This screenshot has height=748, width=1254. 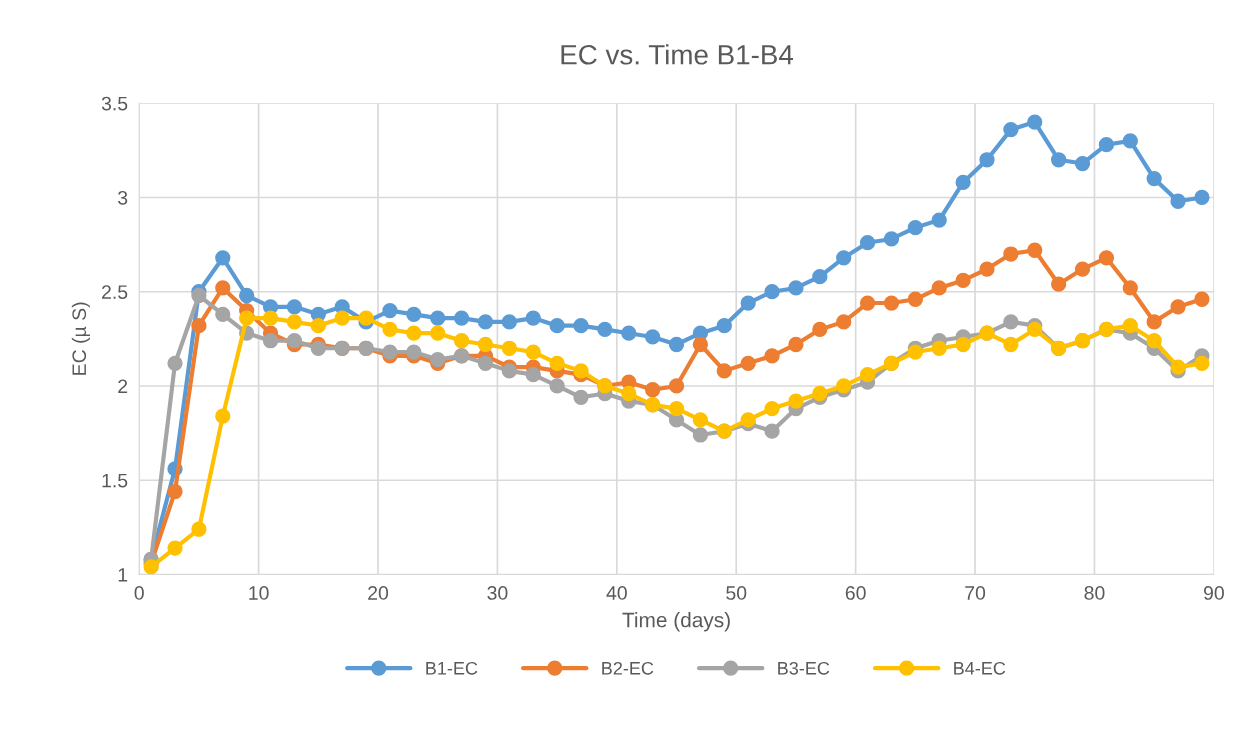 What do you see at coordinates (676, 622) in the screenshot?
I see `x-axis-title: Time (days)` at bounding box center [676, 622].